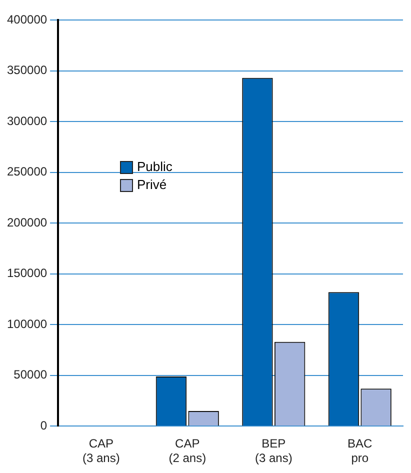 Image resolution: width=411 pixels, height=473 pixels. Describe the element at coordinates (27, 171) in the screenshot. I see `y-tick-label: 250000` at that location.